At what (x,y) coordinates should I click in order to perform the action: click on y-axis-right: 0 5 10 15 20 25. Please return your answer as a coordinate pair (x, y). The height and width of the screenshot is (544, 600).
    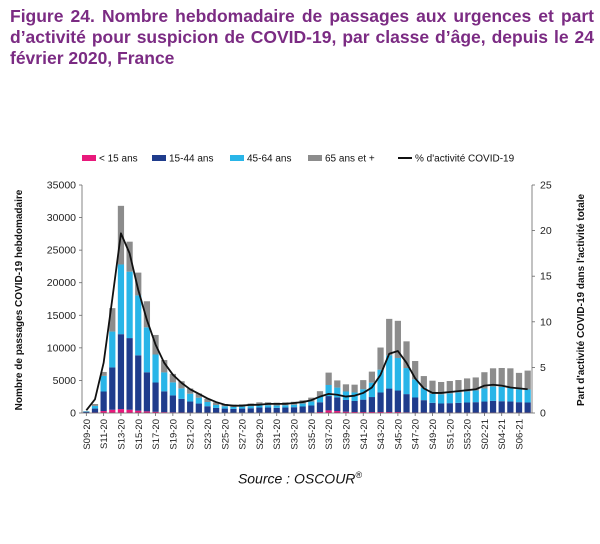
    Looking at the image, I should click on (541, 300).